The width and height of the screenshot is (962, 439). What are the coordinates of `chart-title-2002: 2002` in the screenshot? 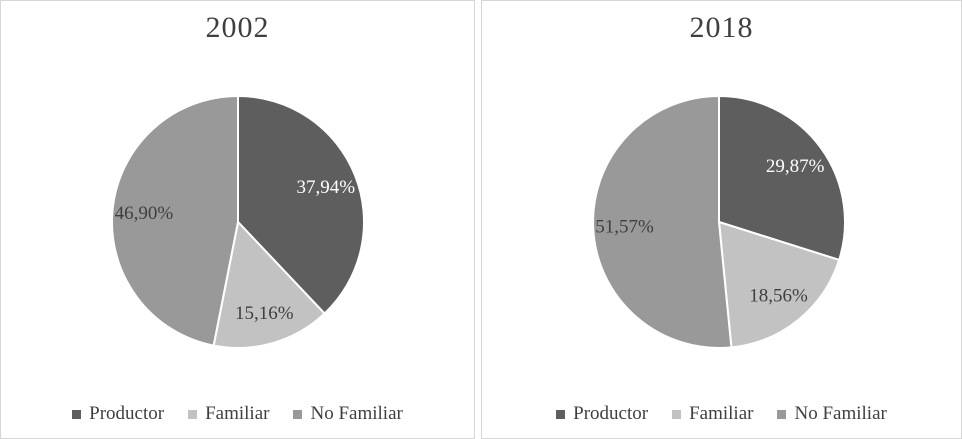 It's located at (237, 27).